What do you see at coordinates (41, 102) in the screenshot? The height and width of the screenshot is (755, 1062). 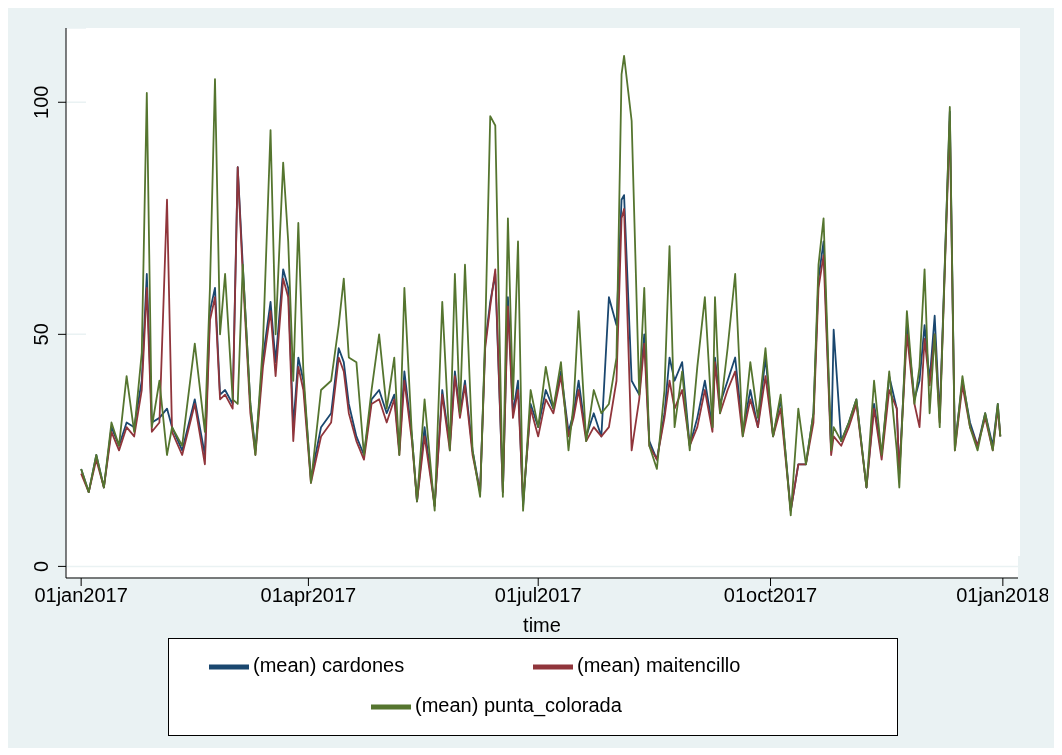 I see `y-tick-label: 100` at bounding box center [41, 102].